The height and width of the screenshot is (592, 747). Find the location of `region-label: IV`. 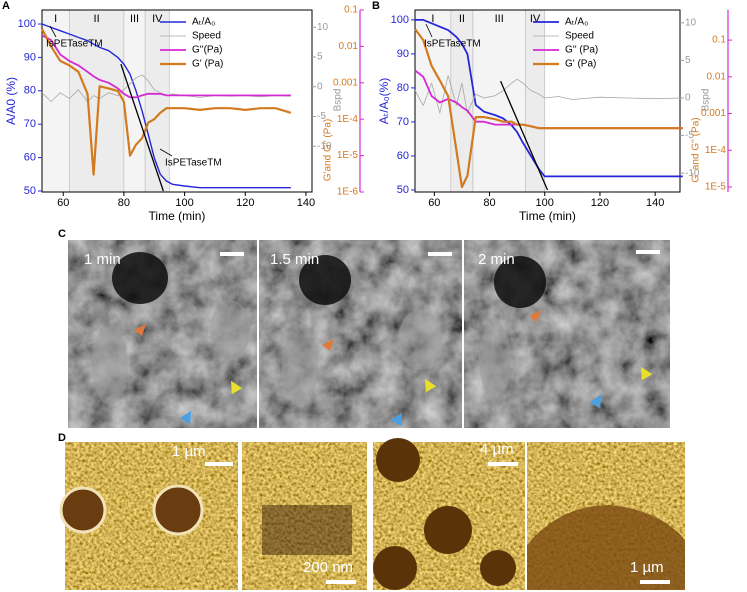

region-label: IV is located at coordinates (535, 19).